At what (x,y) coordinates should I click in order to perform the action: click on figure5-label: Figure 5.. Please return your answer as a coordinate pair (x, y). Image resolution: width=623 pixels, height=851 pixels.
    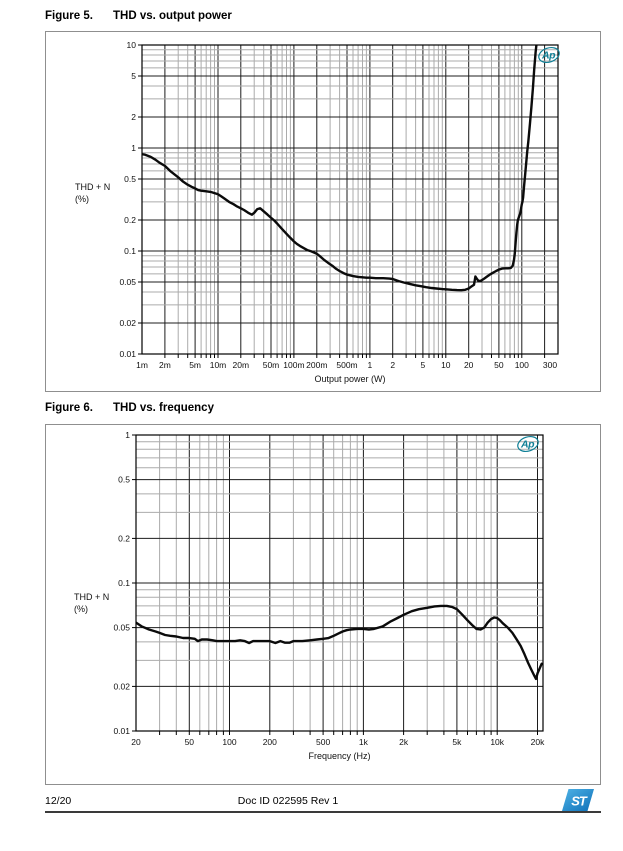
    Looking at the image, I should click on (69, 16).